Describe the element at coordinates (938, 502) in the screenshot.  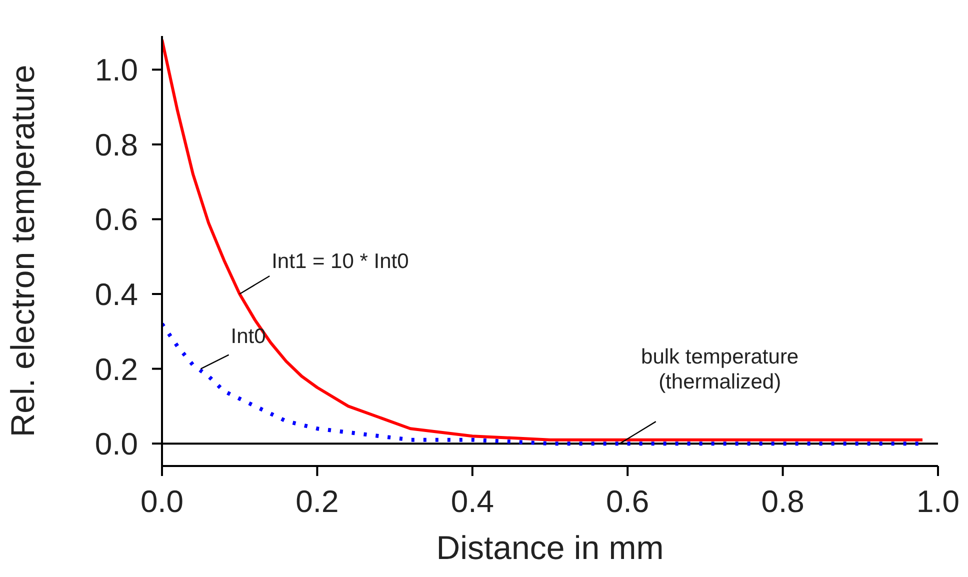
I see `x-tick-label: 1.0` at that location.